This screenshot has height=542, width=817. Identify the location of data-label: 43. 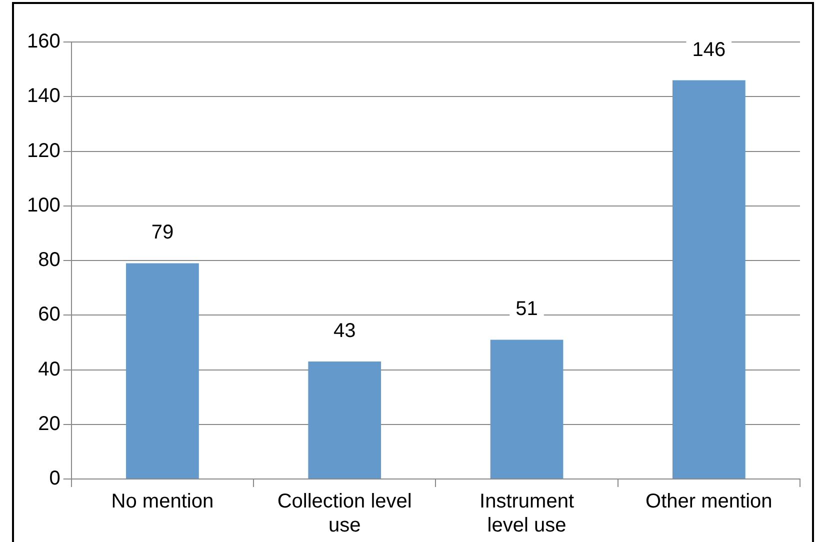
(344, 331).